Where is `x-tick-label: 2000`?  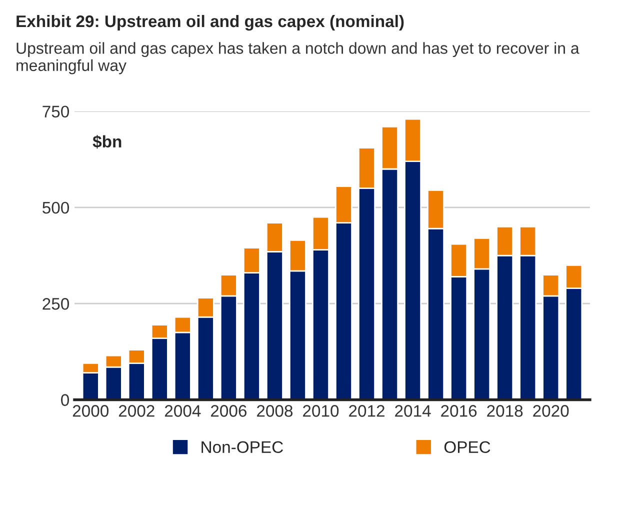
x-tick-label: 2000 is located at coordinates (90, 411).